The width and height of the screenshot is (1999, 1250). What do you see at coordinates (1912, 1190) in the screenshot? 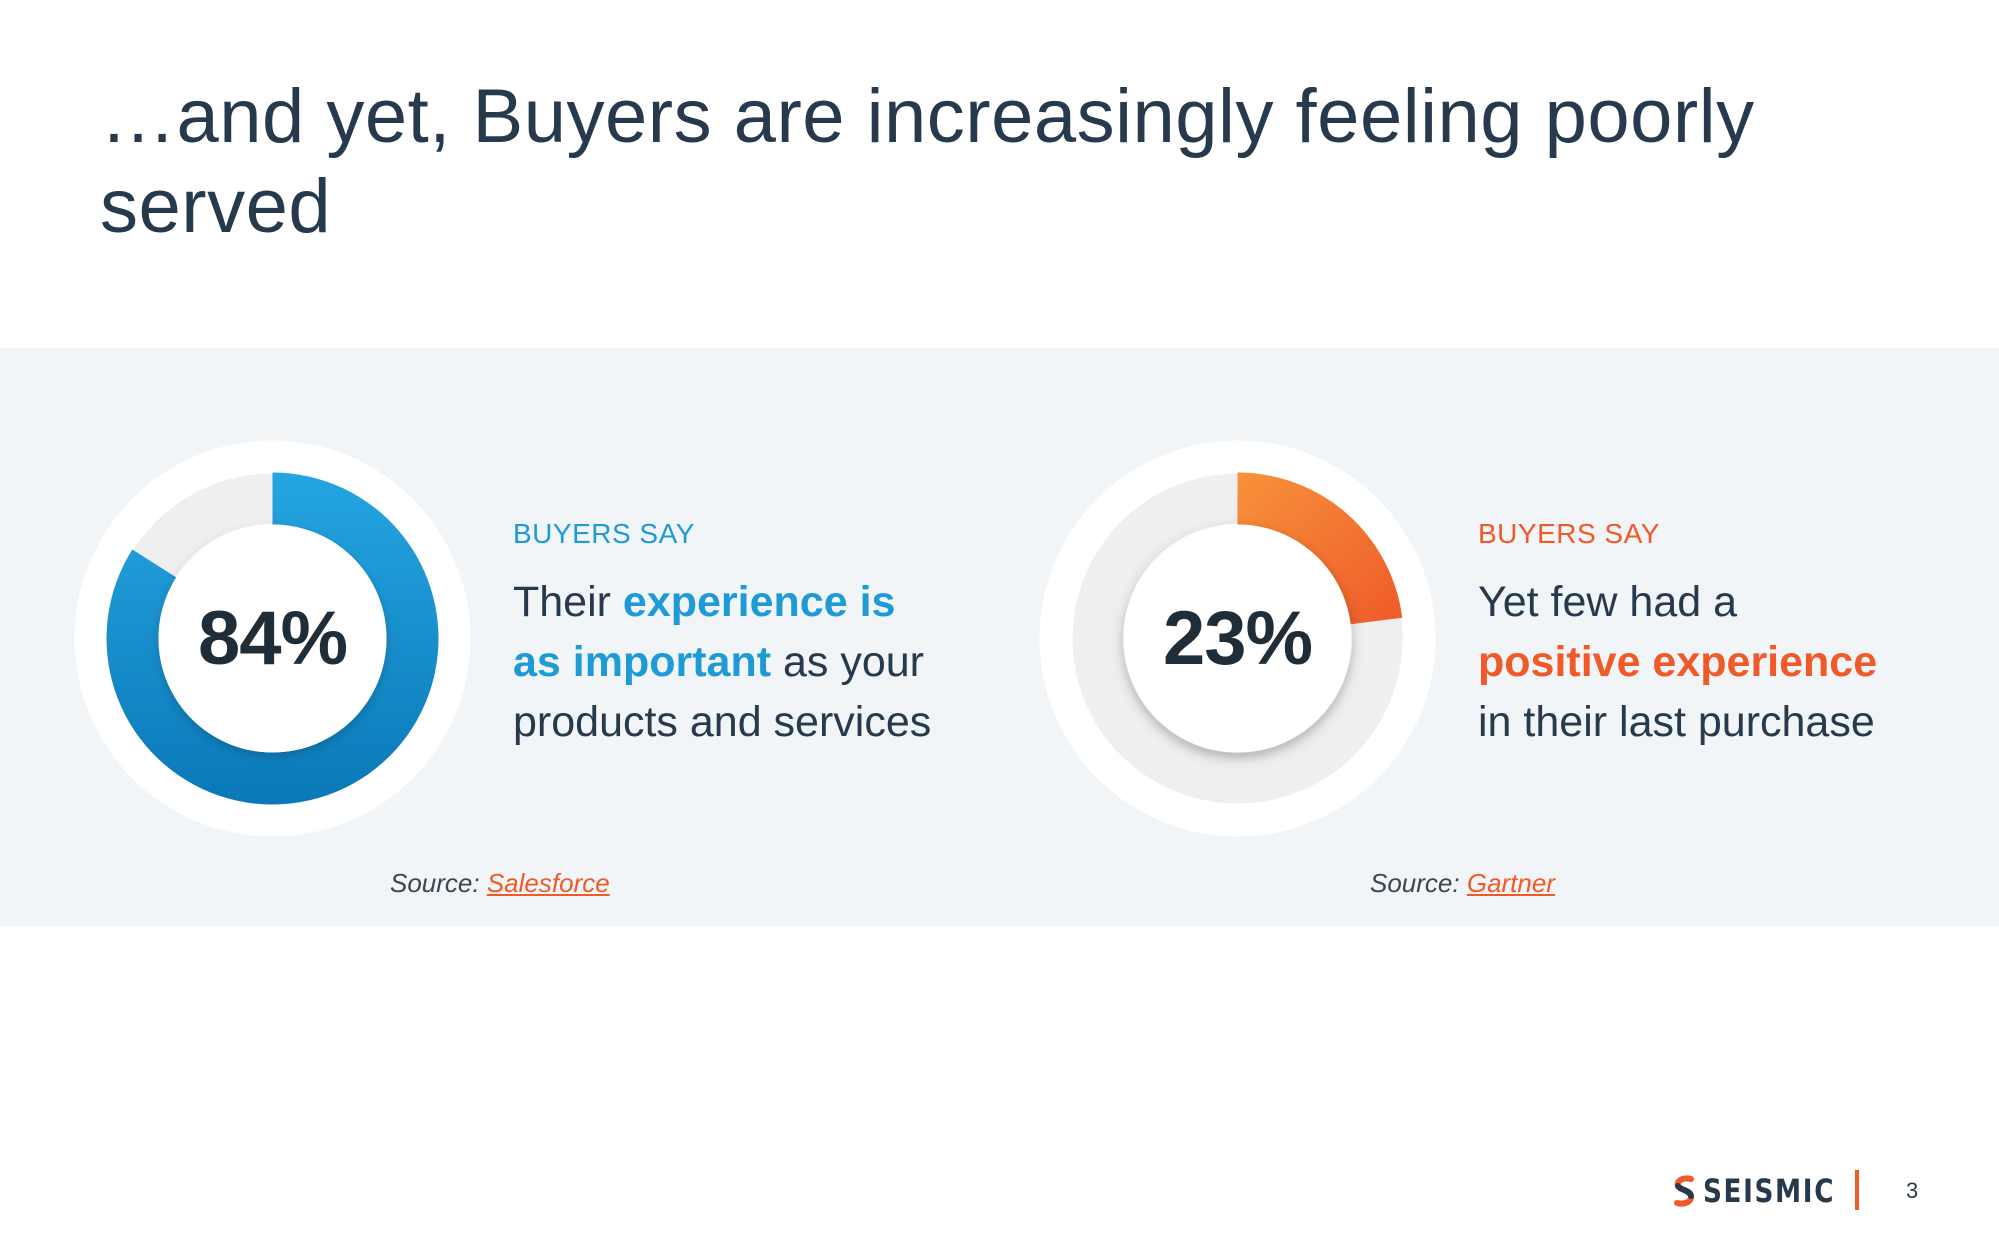
I see `page-number: 3` at bounding box center [1912, 1190].